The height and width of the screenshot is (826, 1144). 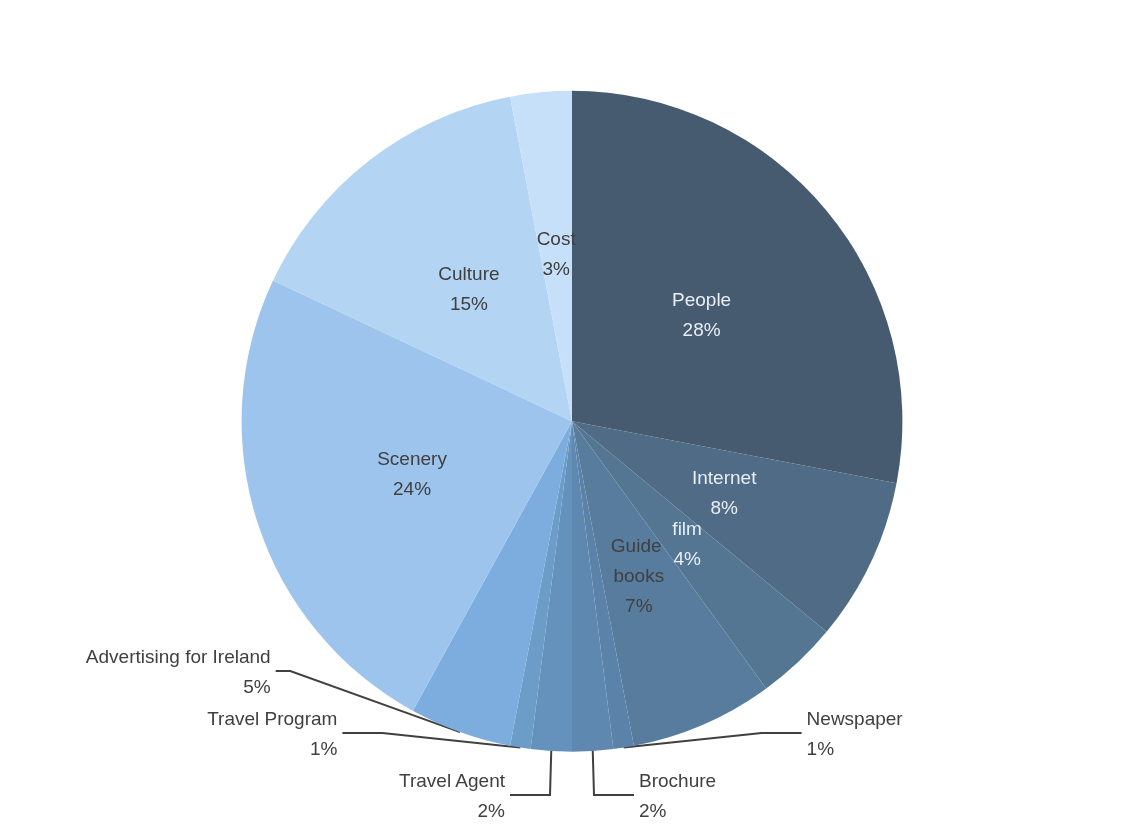 I want to click on data-label: 4%, so click(x=687, y=559).